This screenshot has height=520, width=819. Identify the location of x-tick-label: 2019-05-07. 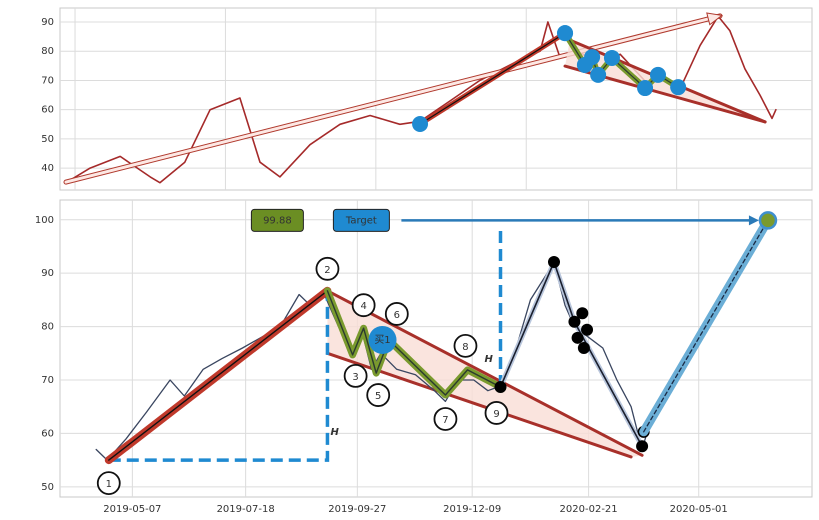
(132, 509).